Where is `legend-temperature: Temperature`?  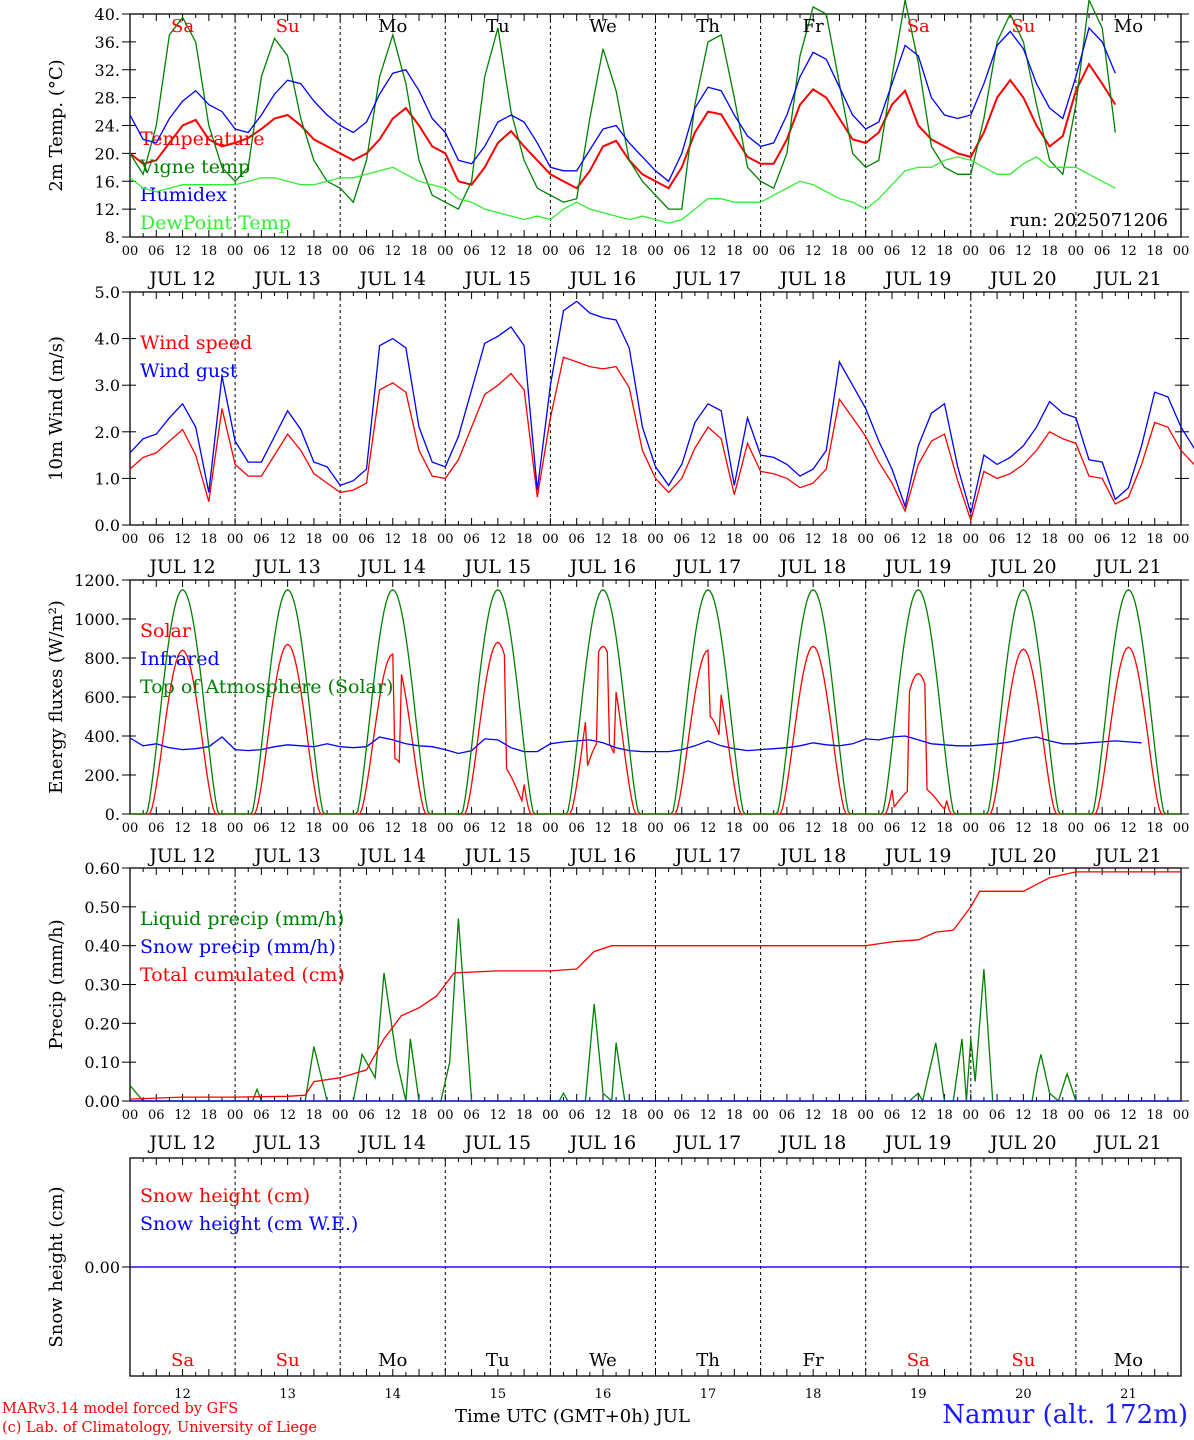 legend-temperature: Temperature is located at coordinates (202, 139).